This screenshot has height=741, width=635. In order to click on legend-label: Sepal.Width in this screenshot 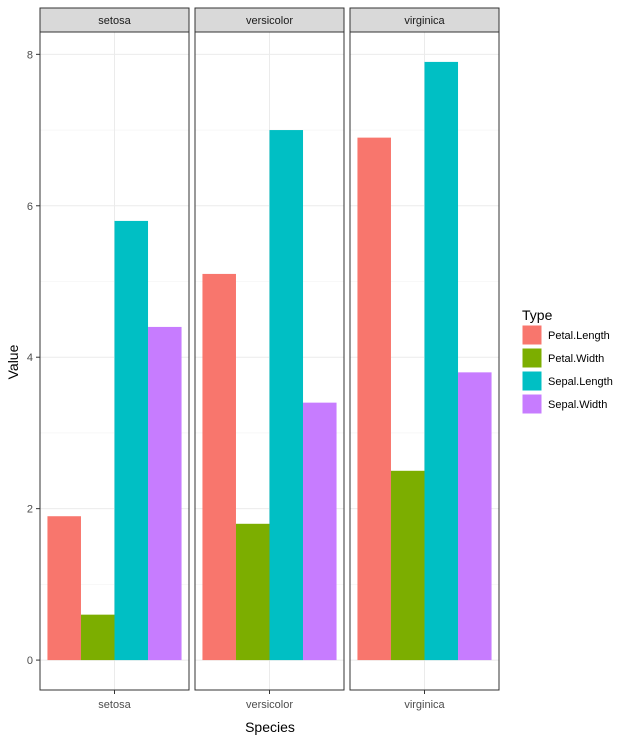, I will do `click(577, 405)`.